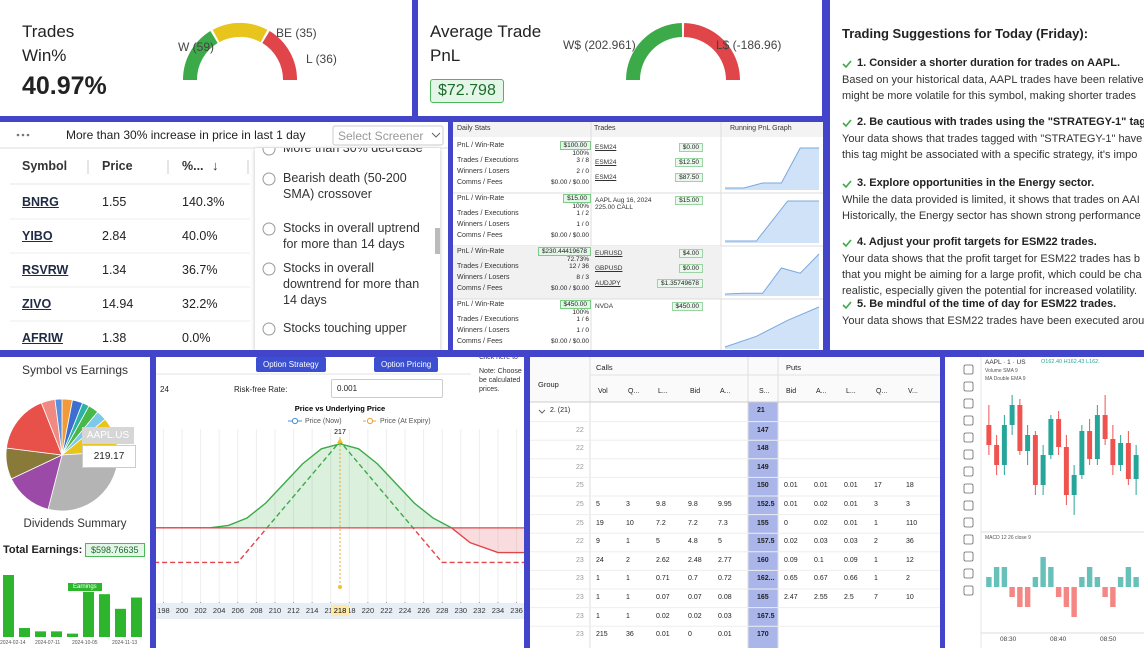 Image resolution: width=1144 pixels, height=648 pixels. What do you see at coordinates (763, 467) in the screenshot?
I see `strike: 149` at bounding box center [763, 467].